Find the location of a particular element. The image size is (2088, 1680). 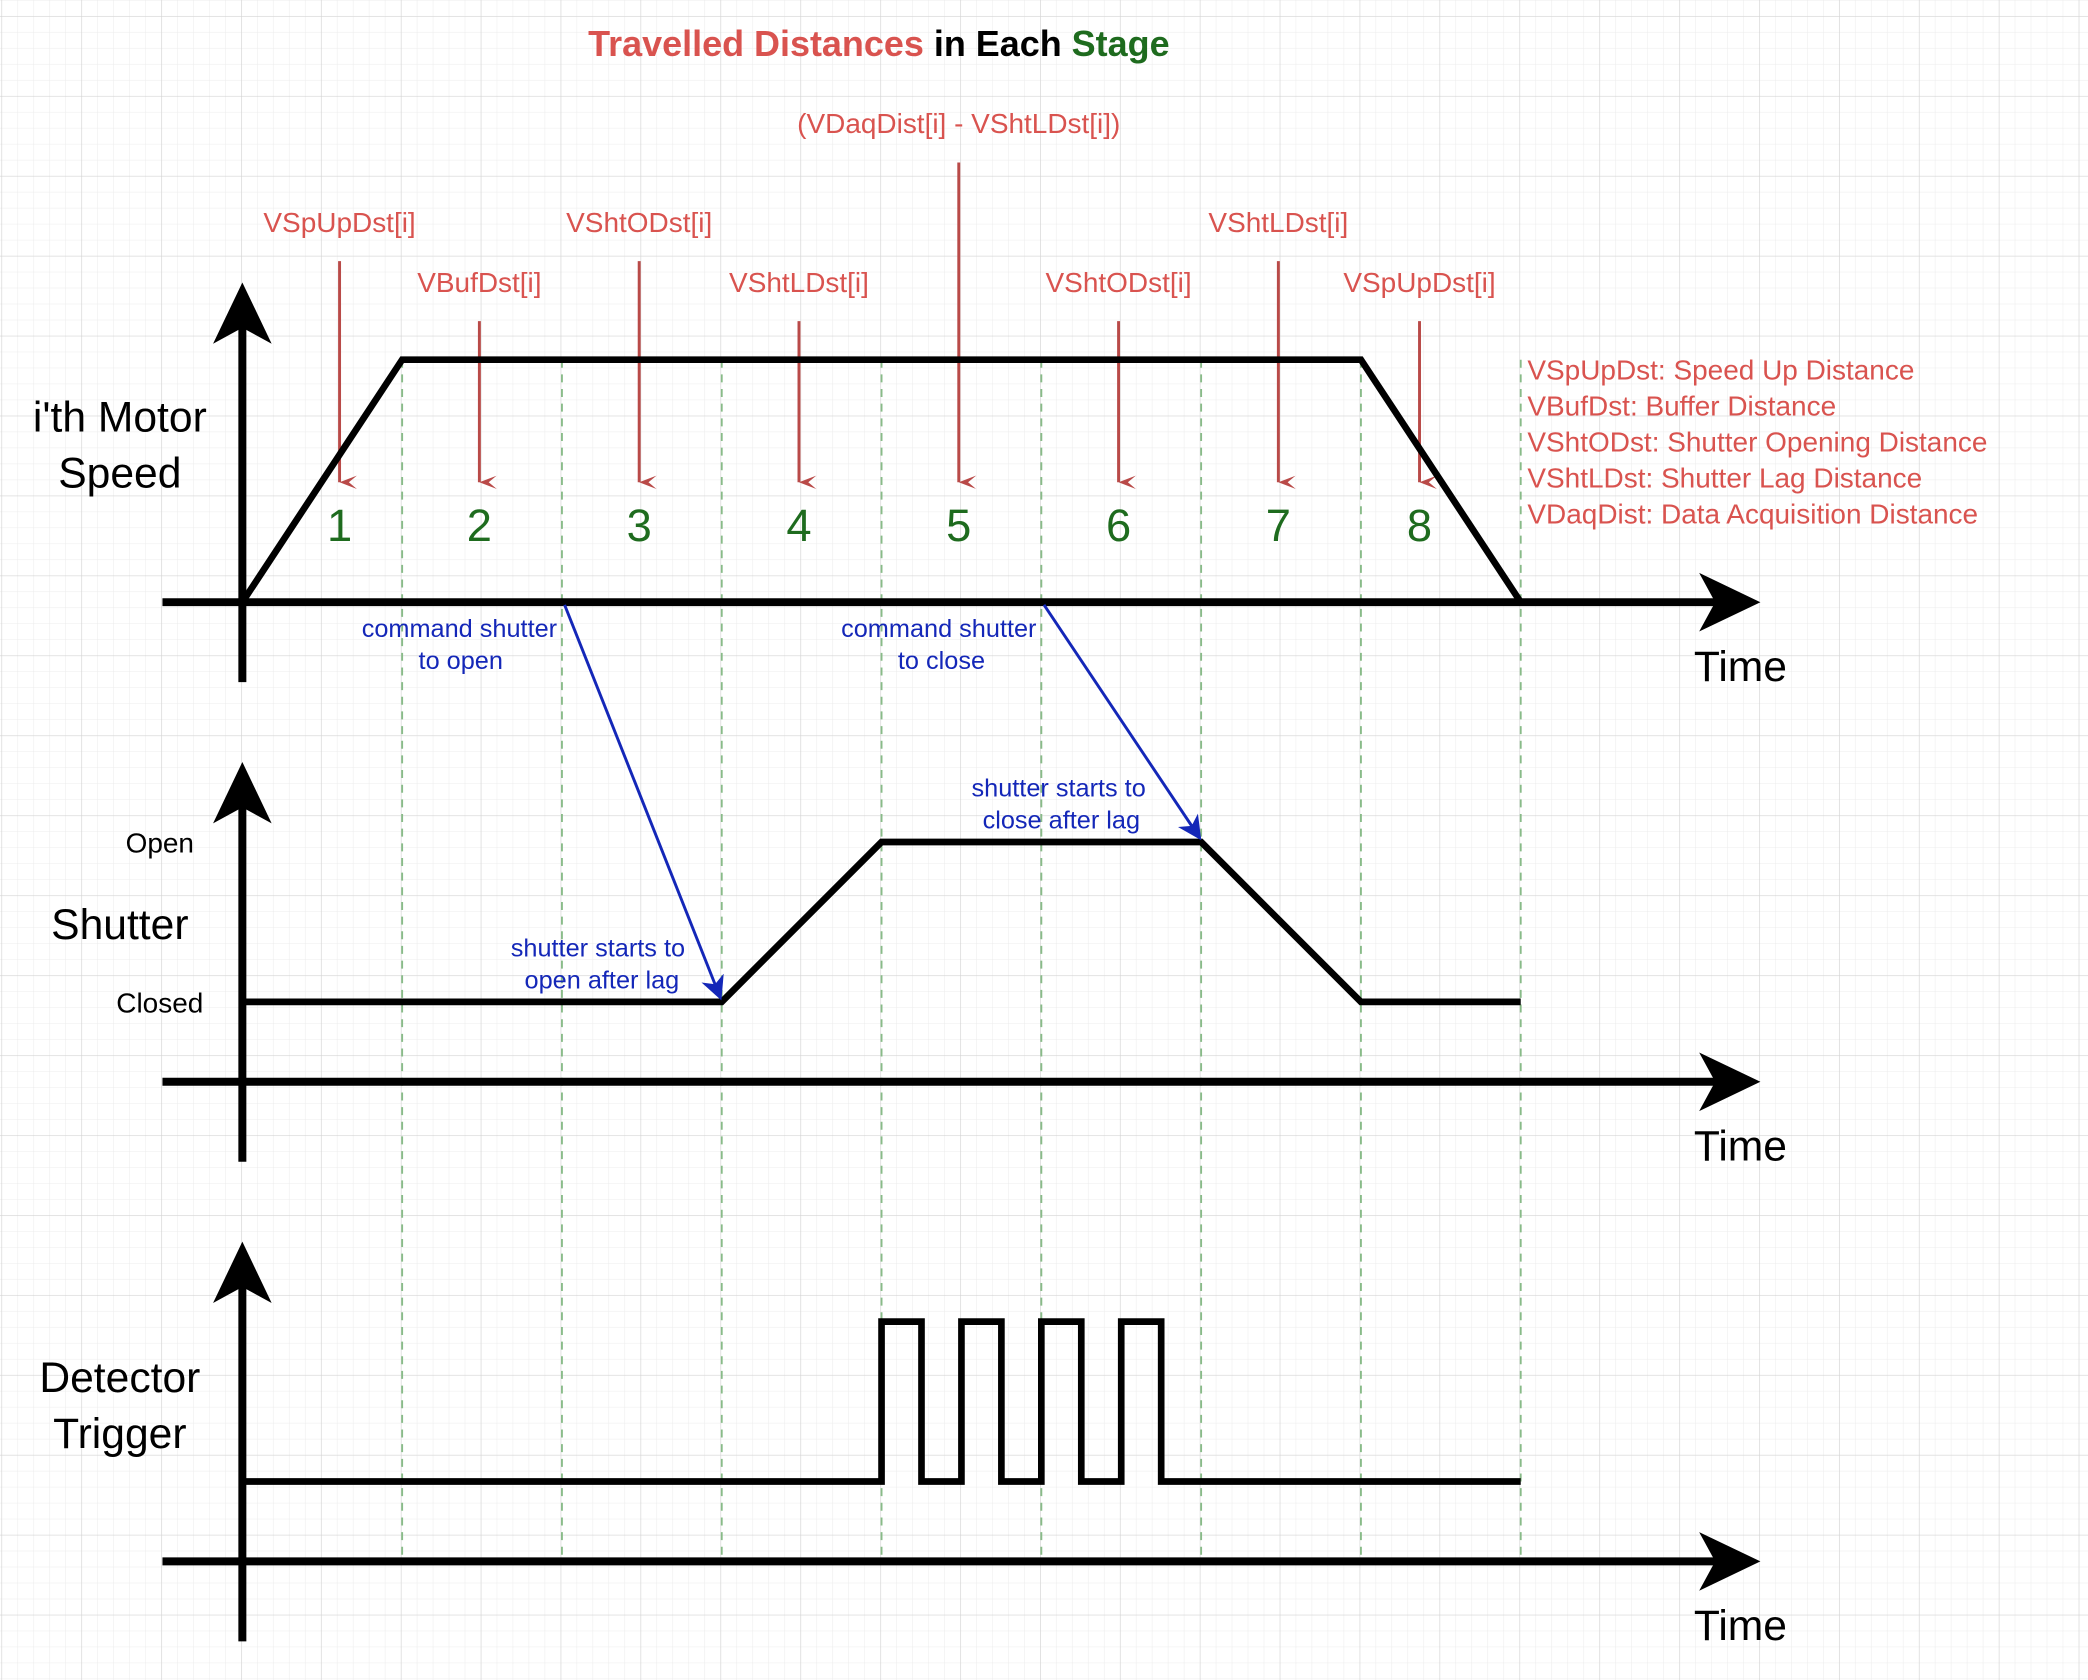

stage-number-5: 5 is located at coordinates (958, 525).